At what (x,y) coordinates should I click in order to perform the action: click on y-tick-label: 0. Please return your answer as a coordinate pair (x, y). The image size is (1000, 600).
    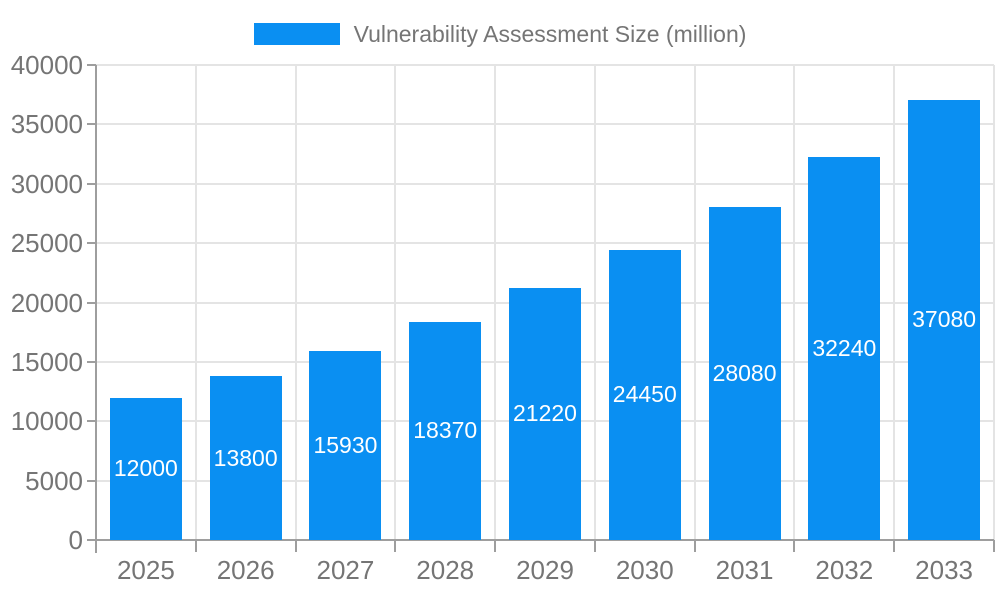
    Looking at the image, I should click on (75, 540).